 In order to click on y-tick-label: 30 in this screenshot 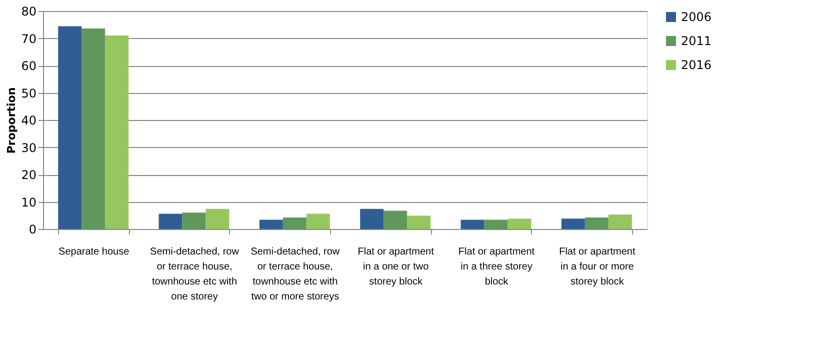, I will do `click(28, 147)`.